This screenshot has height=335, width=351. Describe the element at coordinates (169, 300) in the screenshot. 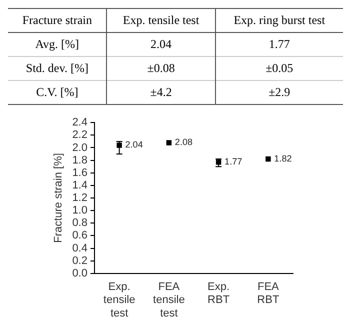

I see `x-tick-label: FEA tensile test` at that location.